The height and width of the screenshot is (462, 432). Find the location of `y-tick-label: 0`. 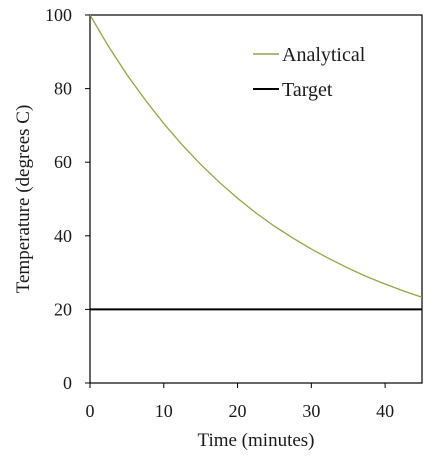

y-tick-label: 0 is located at coordinates (67, 383).